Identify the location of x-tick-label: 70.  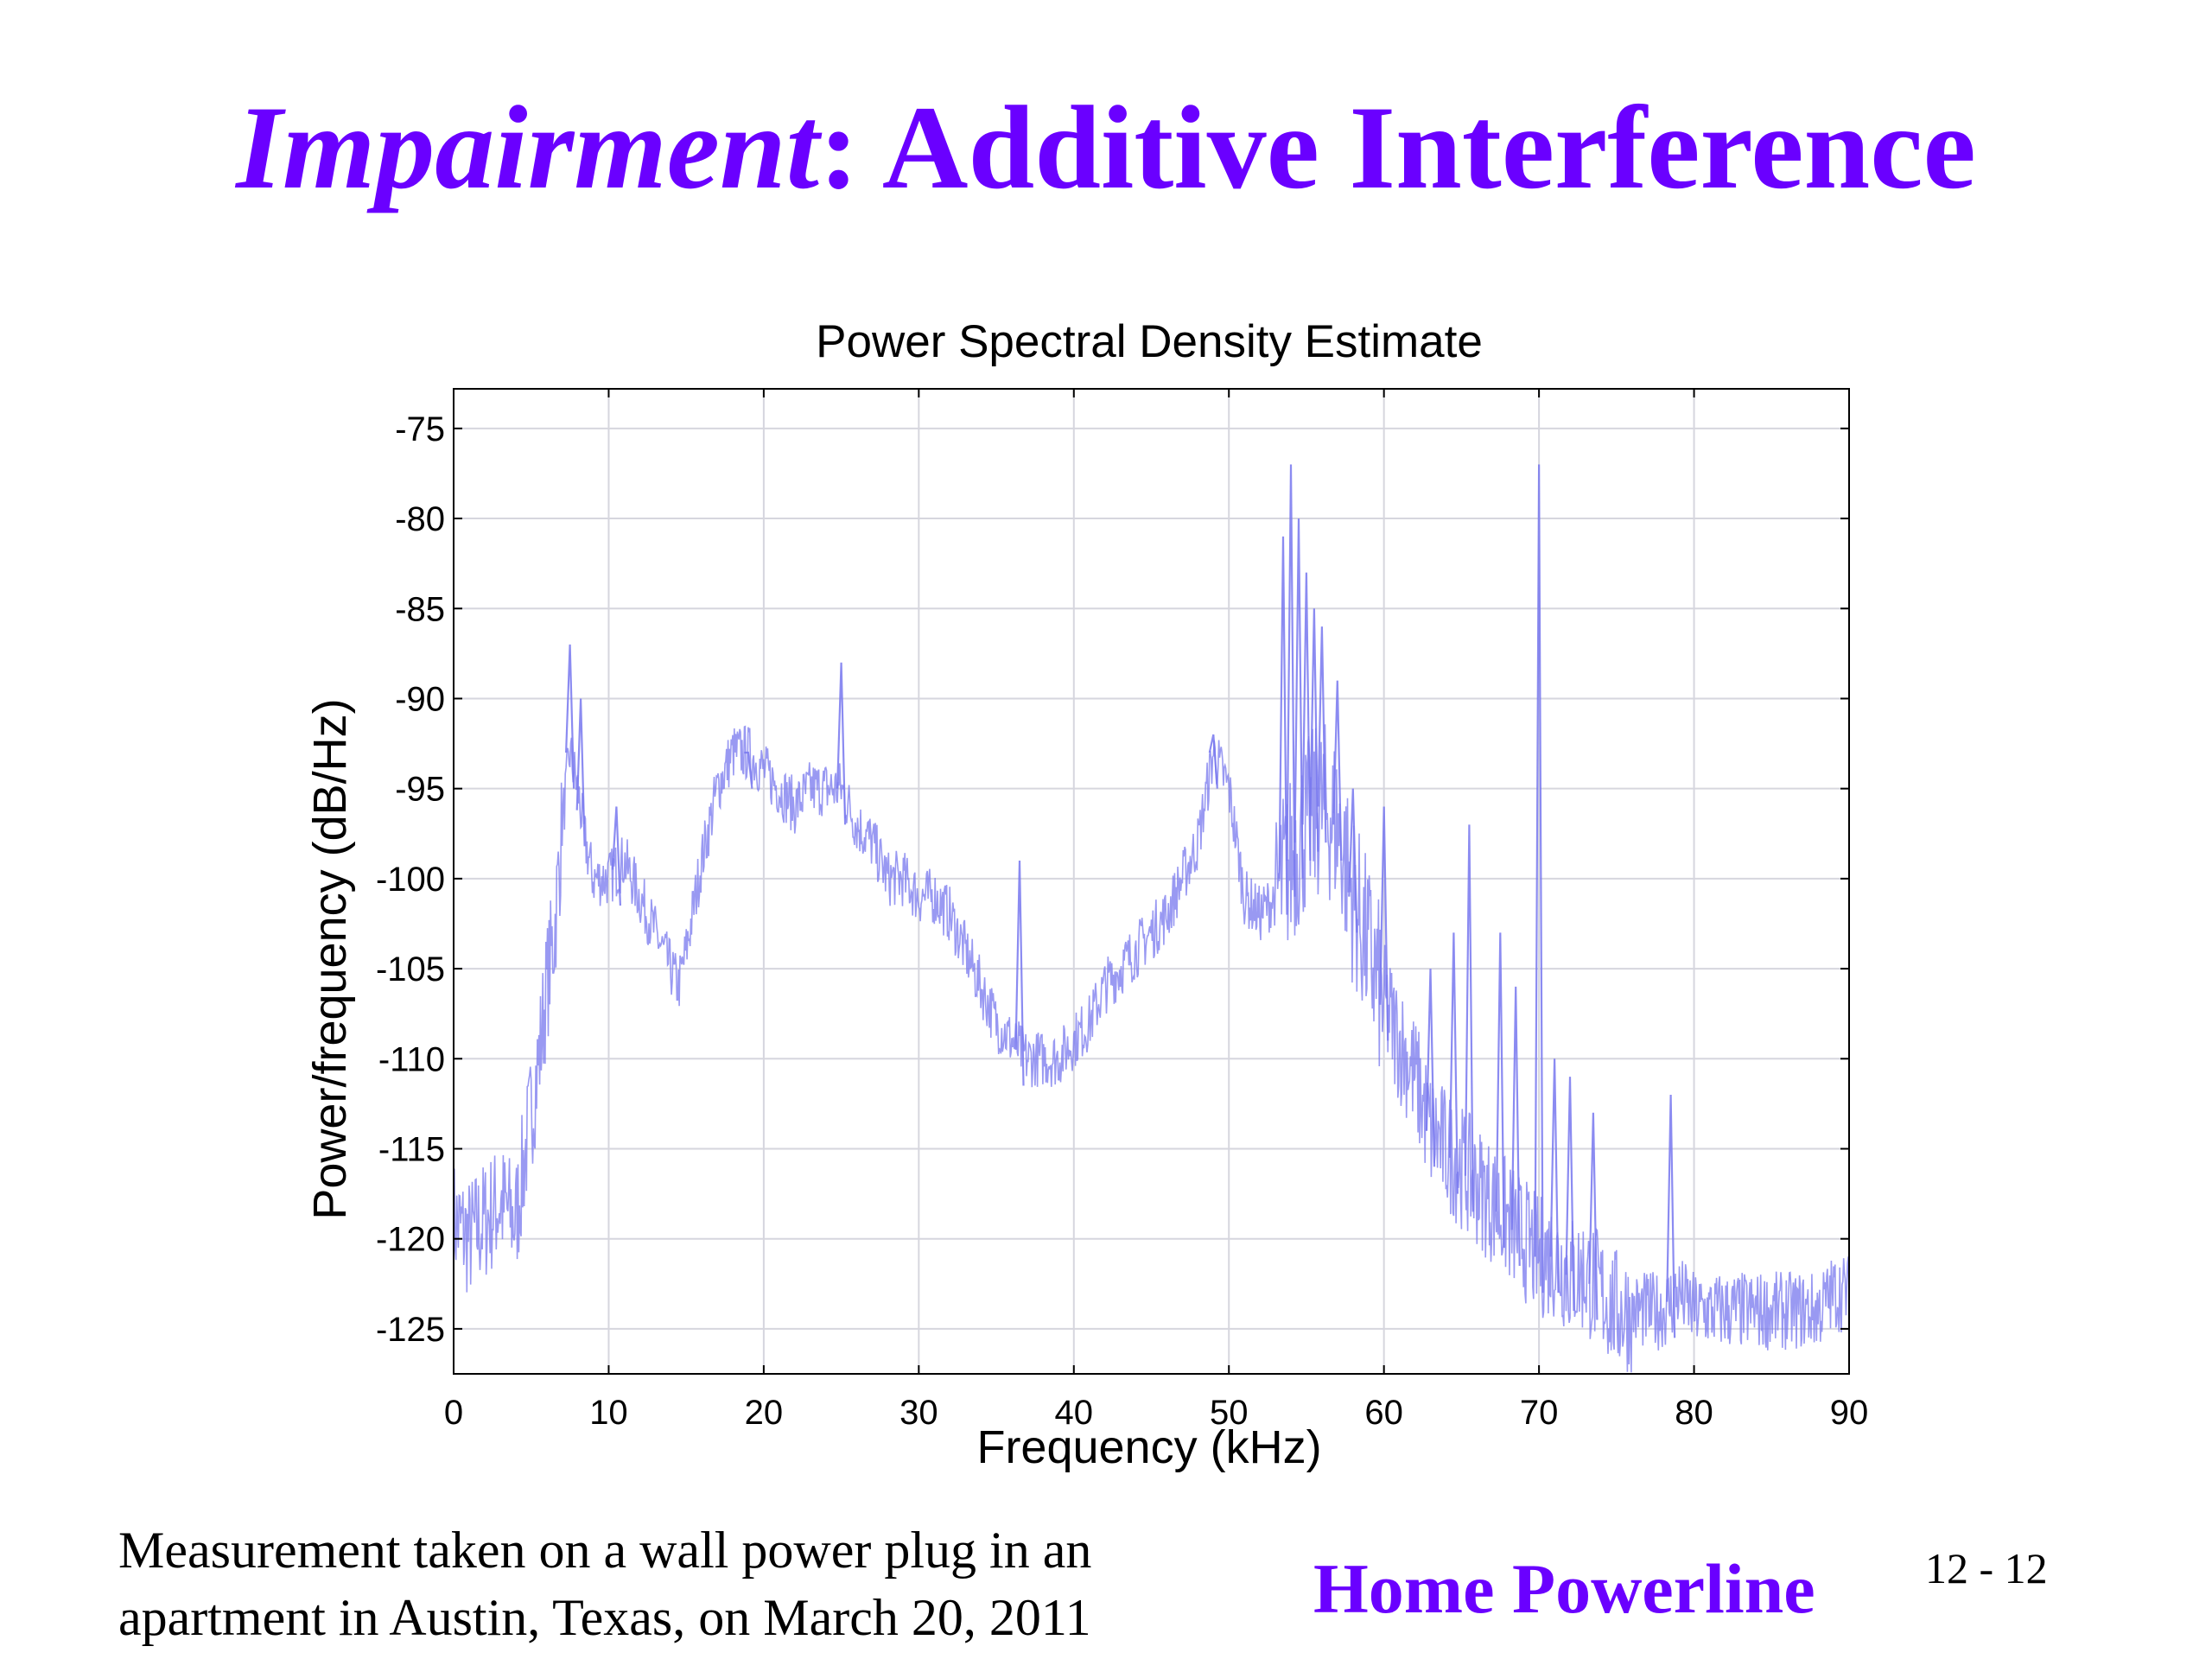
(1539, 1413).